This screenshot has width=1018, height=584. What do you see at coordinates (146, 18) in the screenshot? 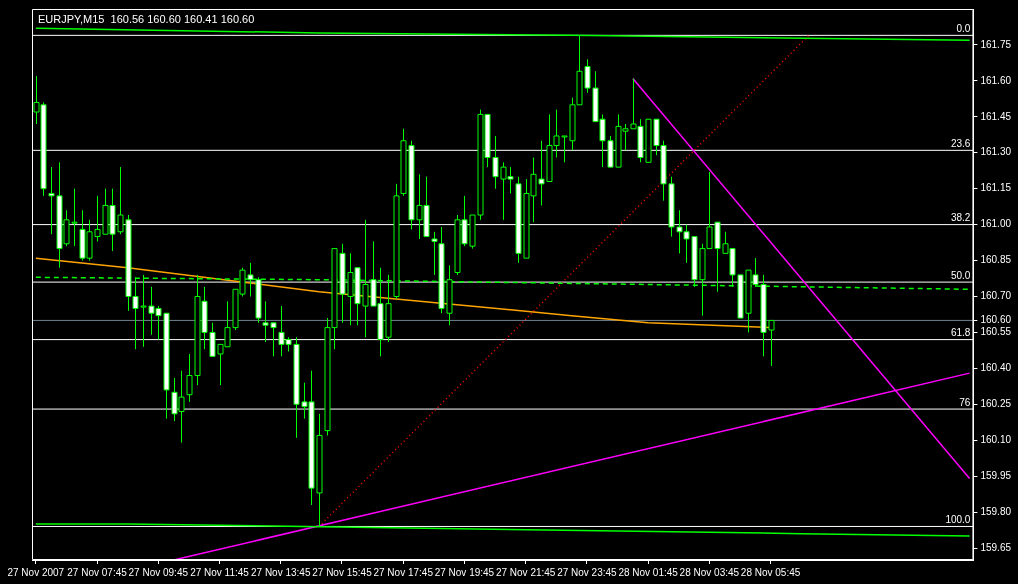
I see `chart-title: EURJPY,M15 160.56 160.60 160.41 160.60` at bounding box center [146, 18].